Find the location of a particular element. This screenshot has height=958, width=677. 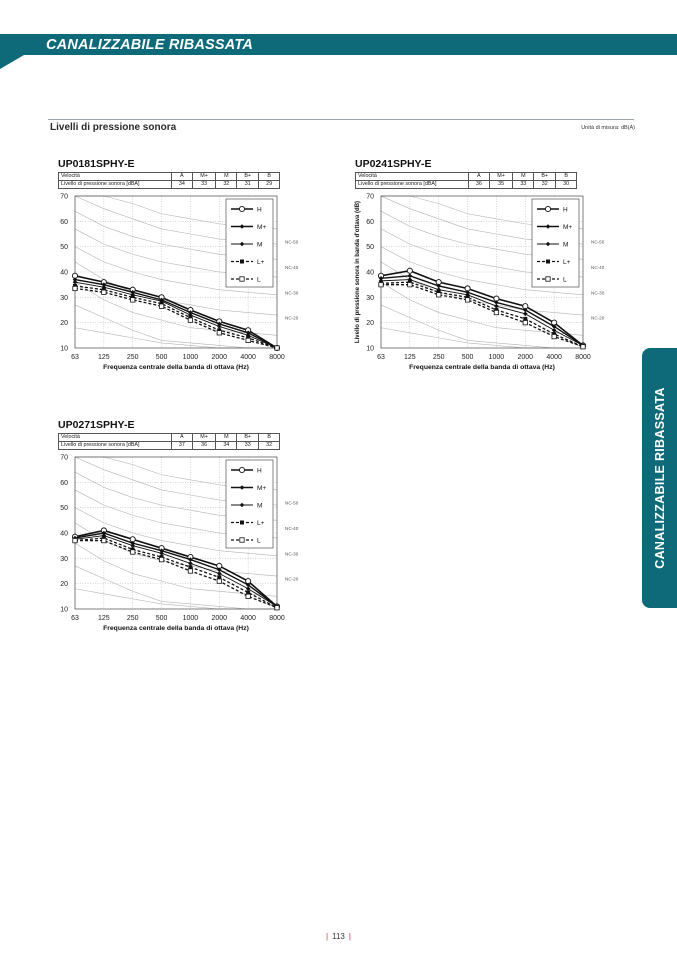

series-line-l is located at coordinates (176, 318).